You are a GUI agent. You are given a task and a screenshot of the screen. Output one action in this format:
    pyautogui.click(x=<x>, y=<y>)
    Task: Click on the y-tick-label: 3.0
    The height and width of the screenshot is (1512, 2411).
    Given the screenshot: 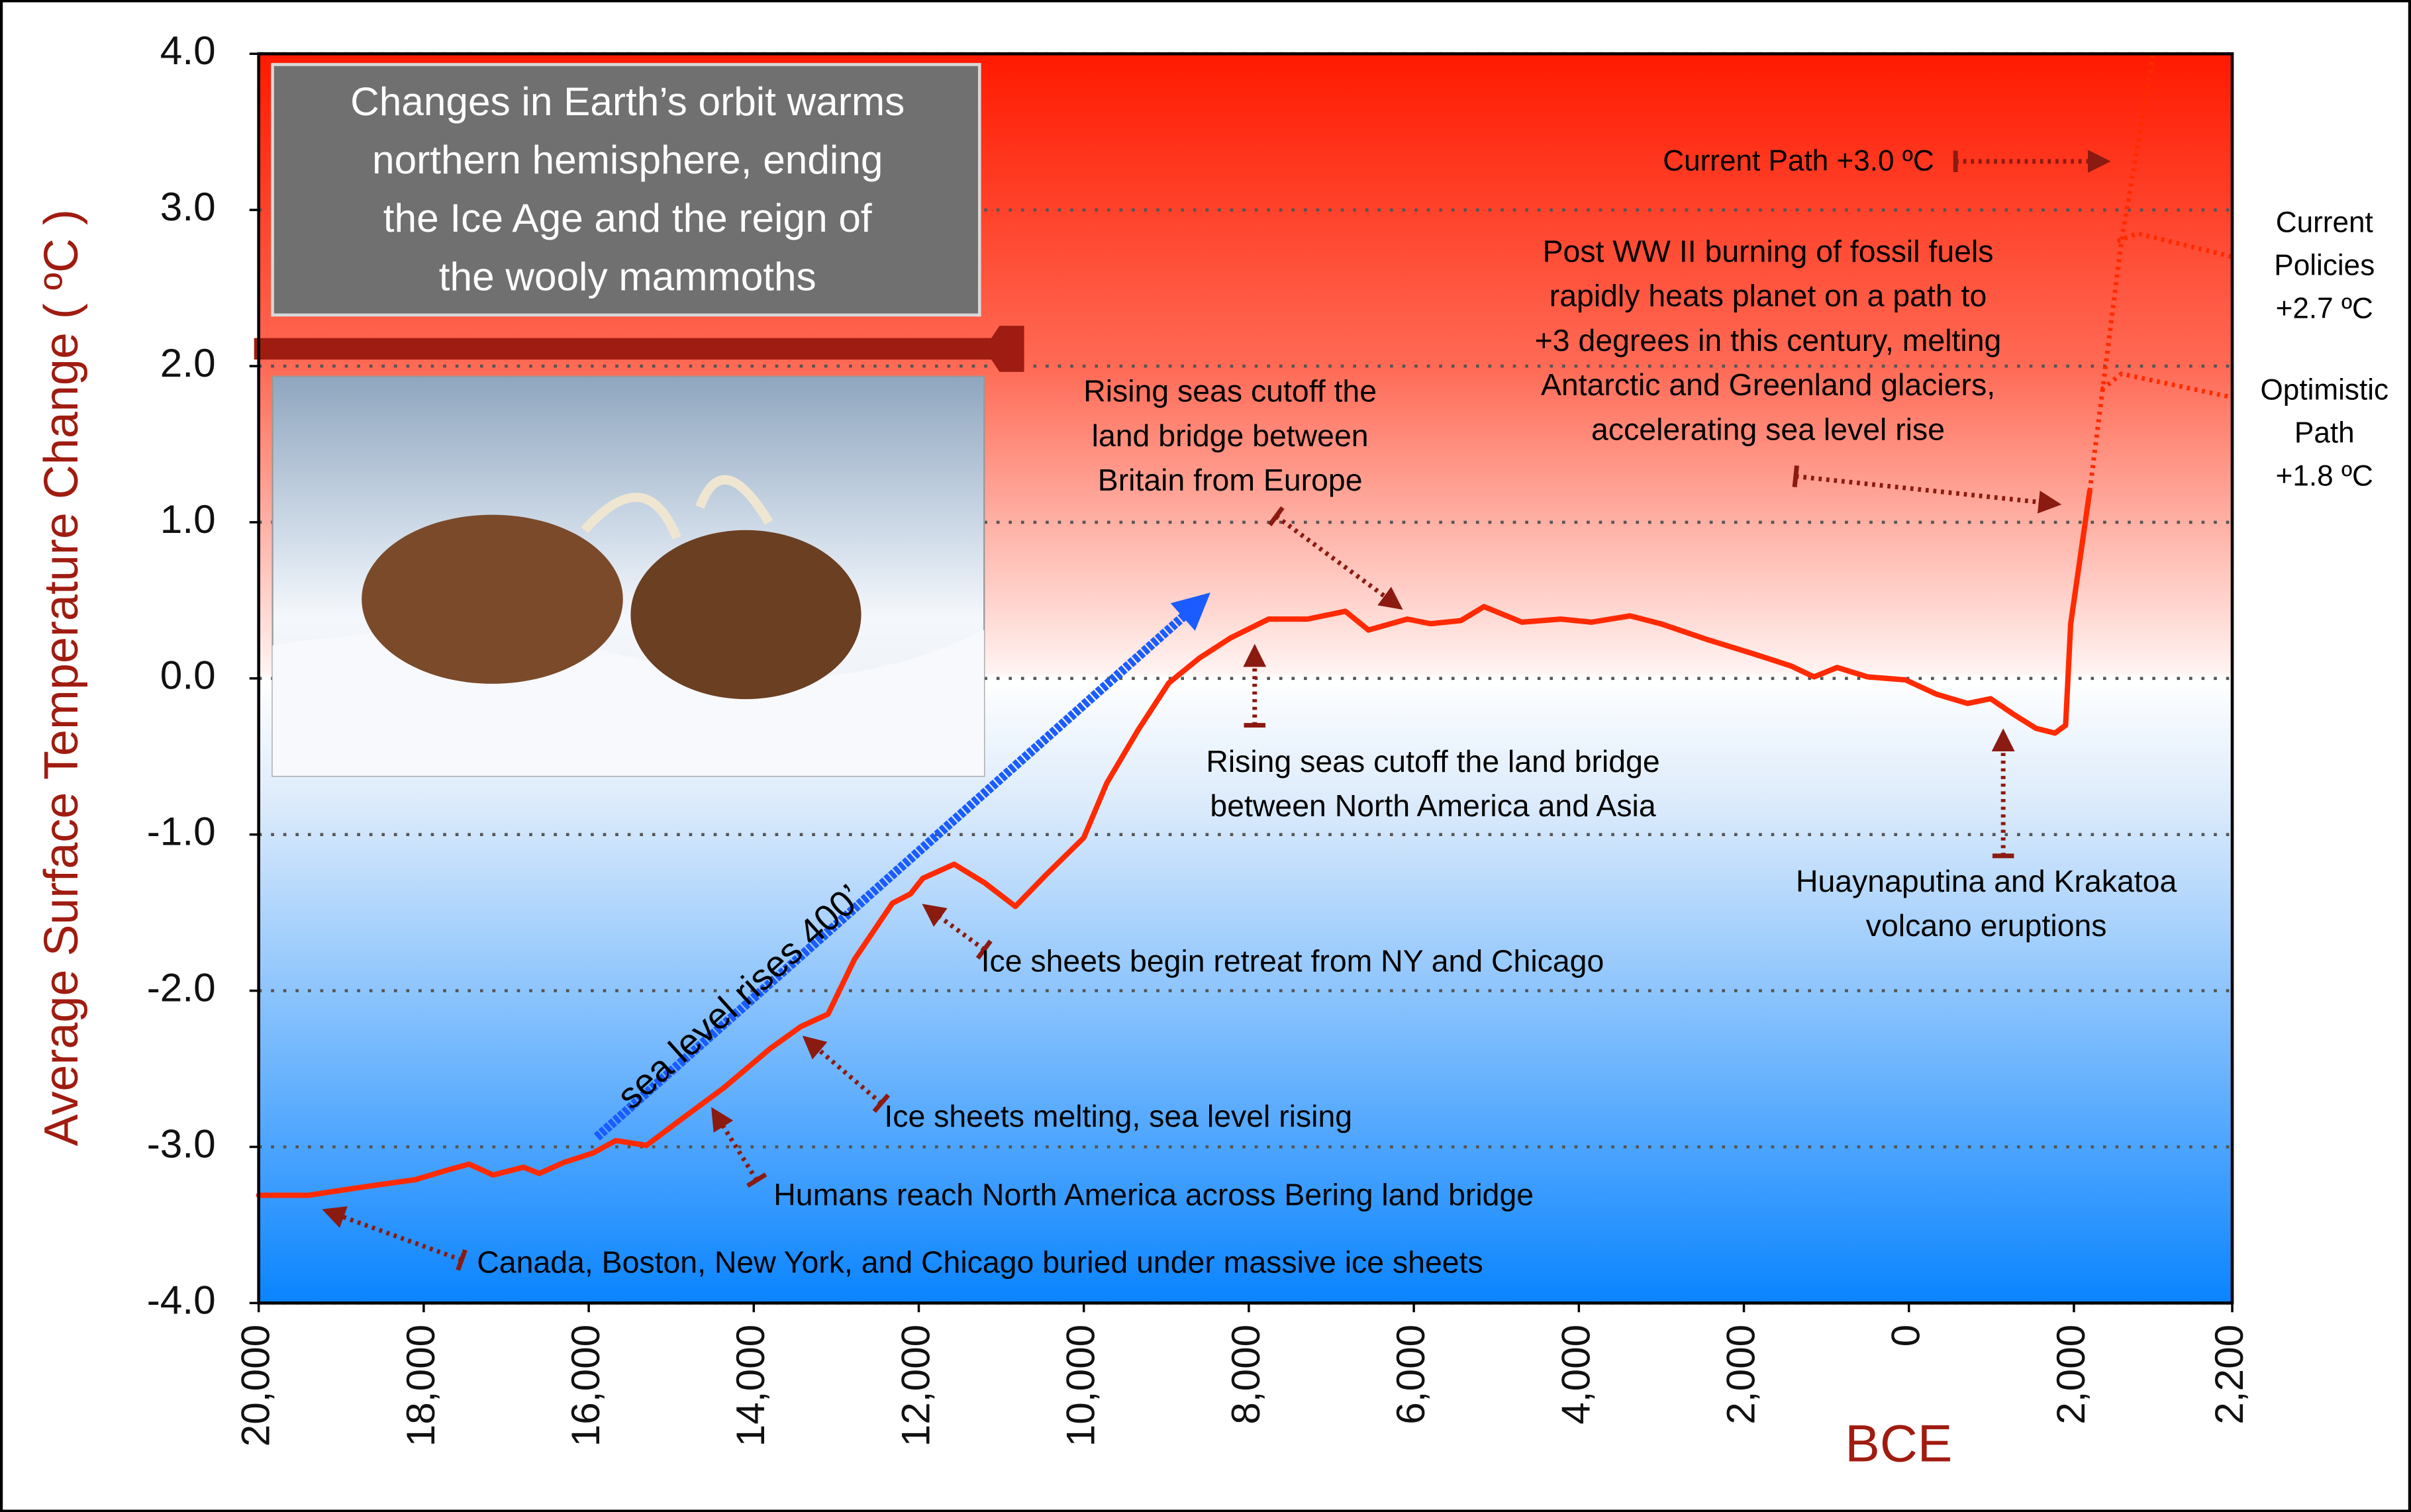 What is the action you would take?
    pyautogui.click(x=188, y=207)
    